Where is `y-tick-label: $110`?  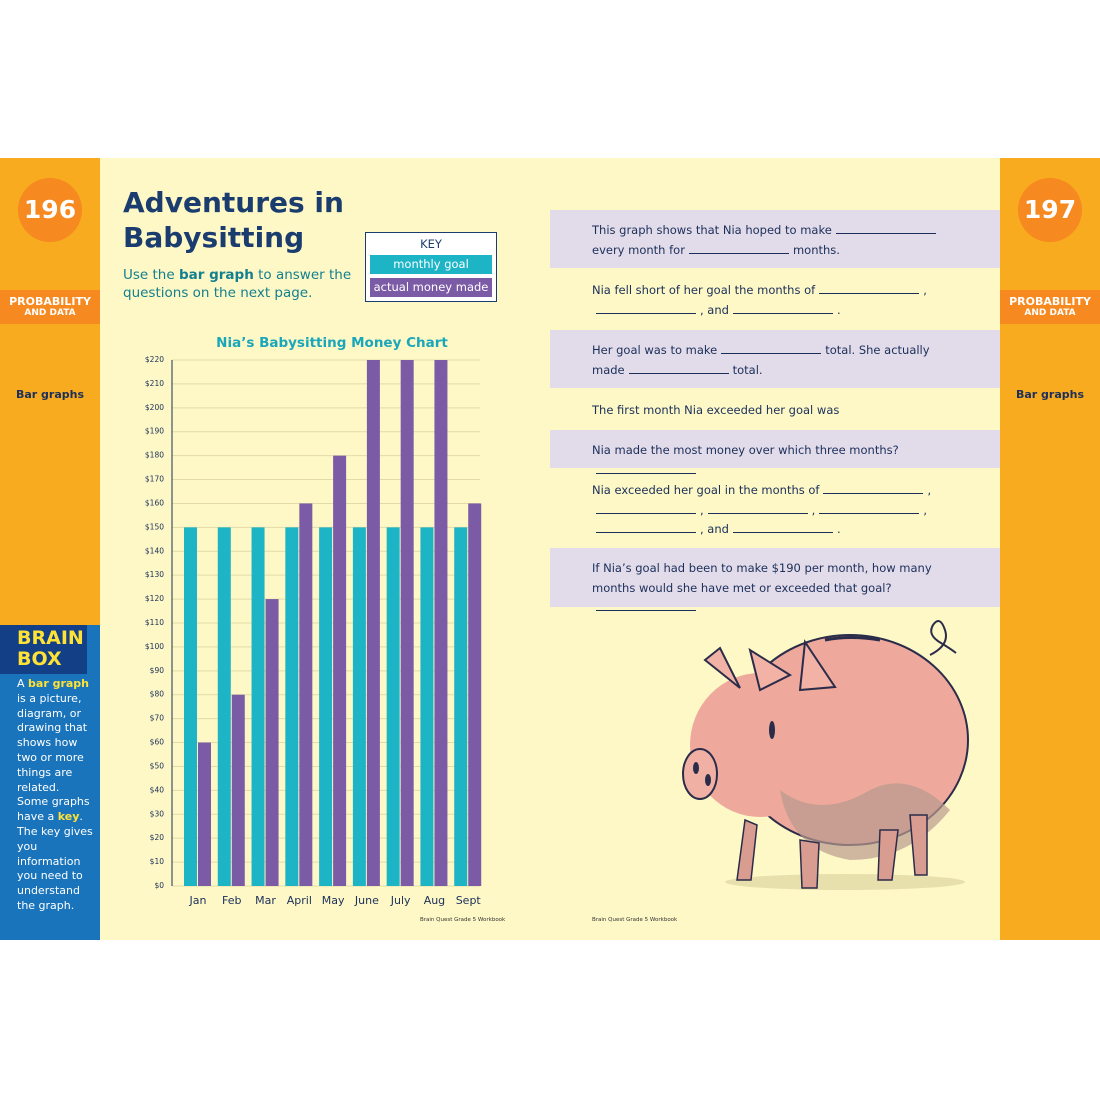
y-tick-label: $110 is located at coordinates (154, 622).